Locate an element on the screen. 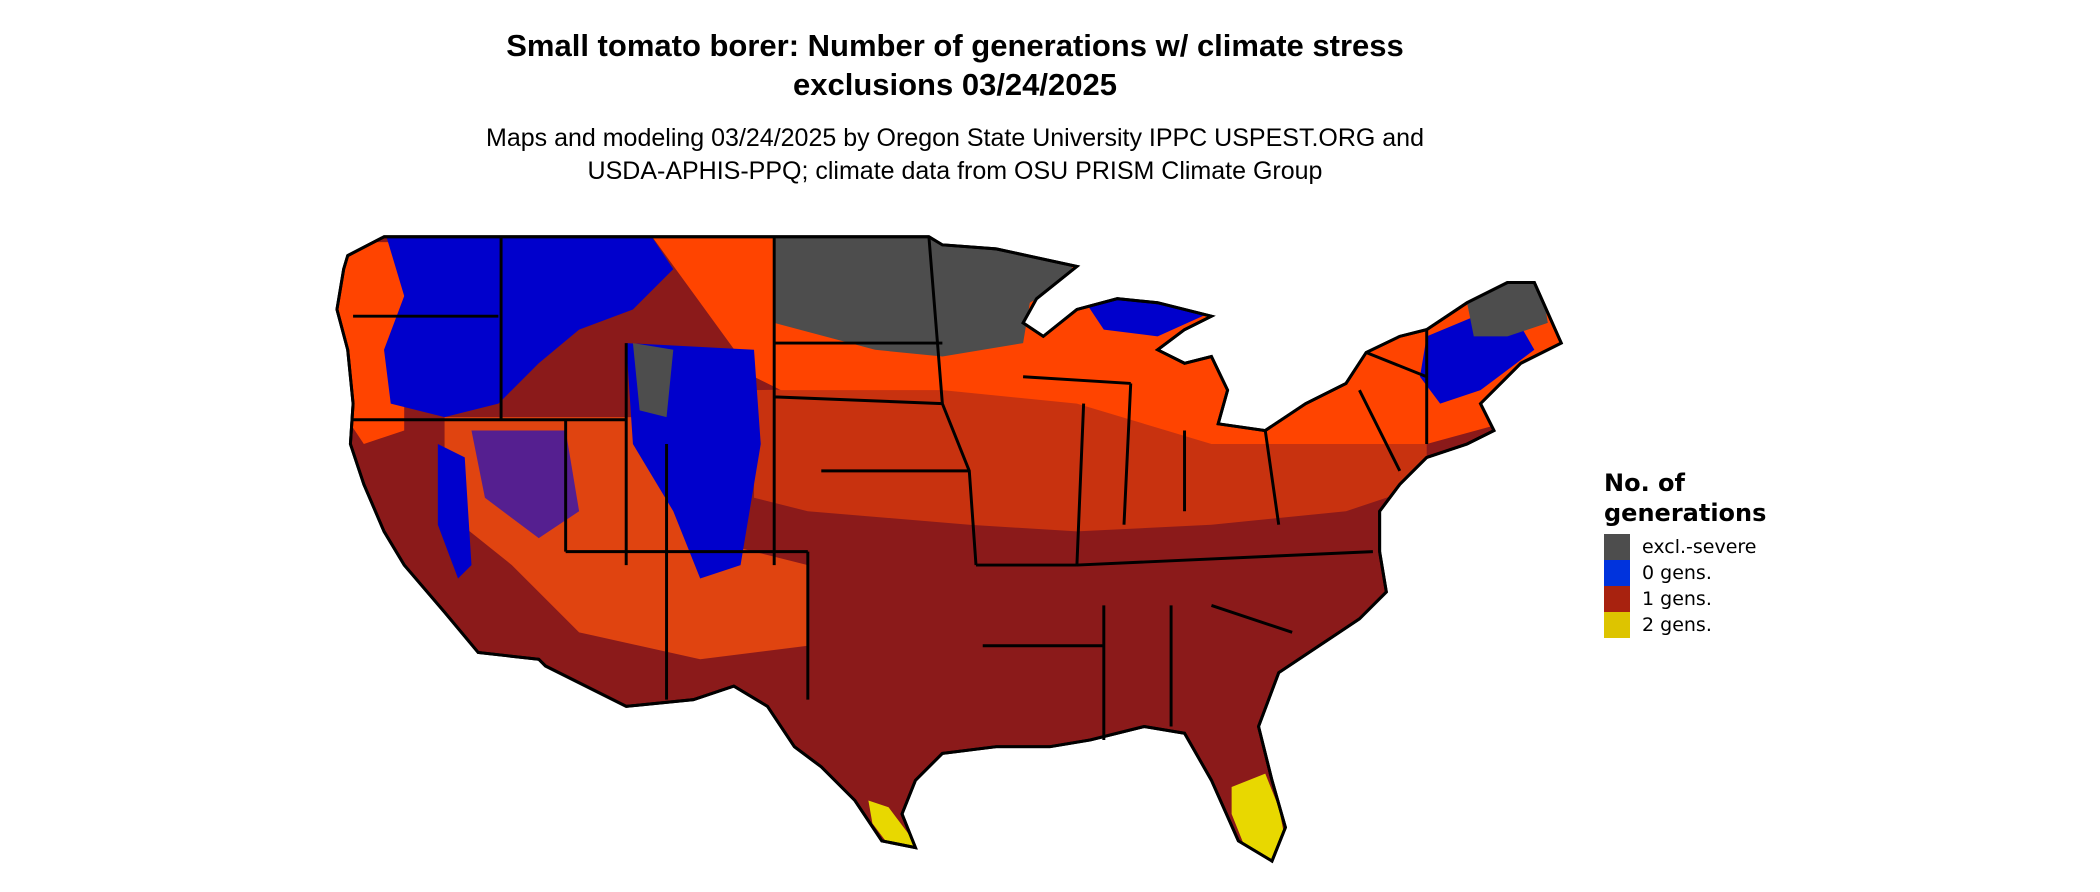 This screenshot has width=2100, height=892. legend-item-2-gens: 2 gens. is located at coordinates (1685, 625).